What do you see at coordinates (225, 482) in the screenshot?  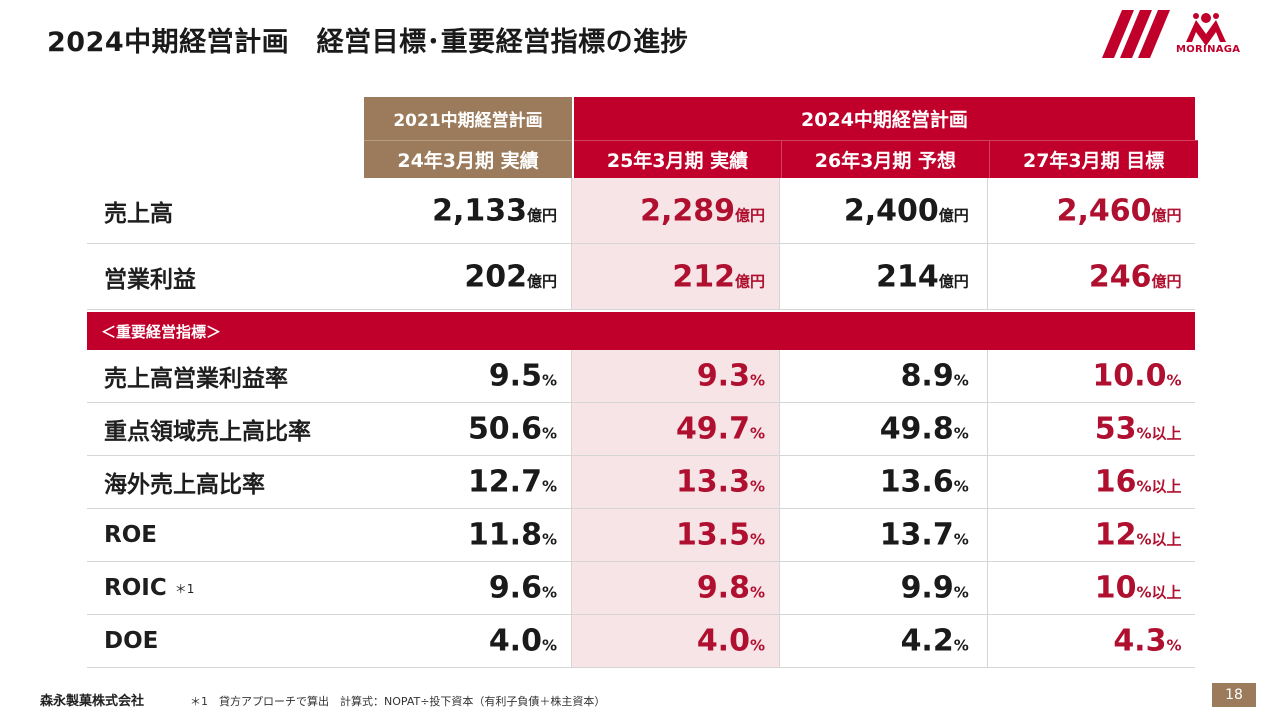 I see `row-label-cell: 海外売上高比率` at bounding box center [225, 482].